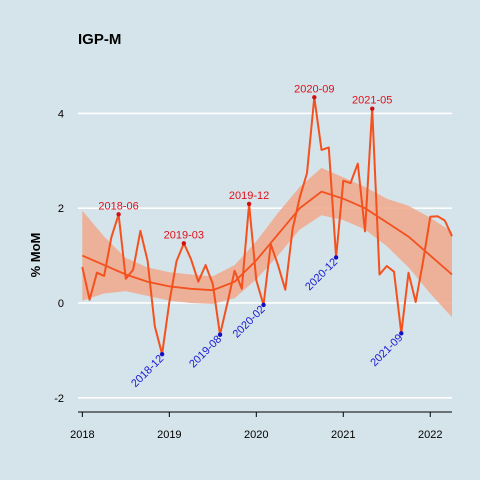 The image size is (480, 480). What do you see at coordinates (372, 101) in the screenshot?
I see `local-max-label: 2021-05` at bounding box center [372, 101].